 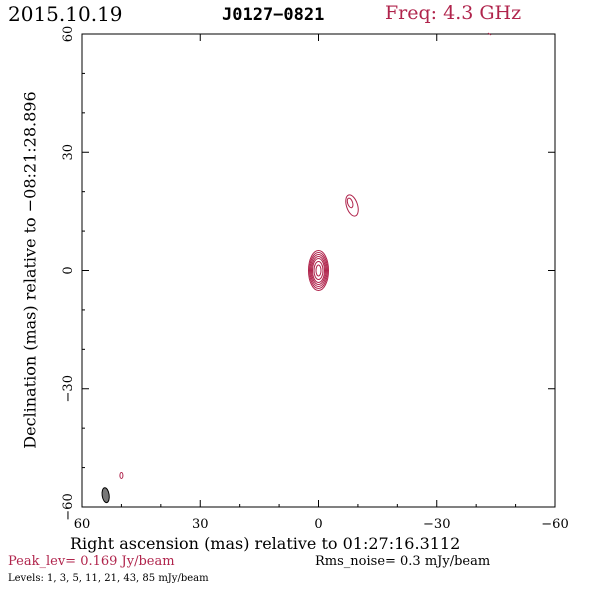 What do you see at coordinates (68, 270) in the screenshot?
I see `y-tick-label: 0` at bounding box center [68, 270].